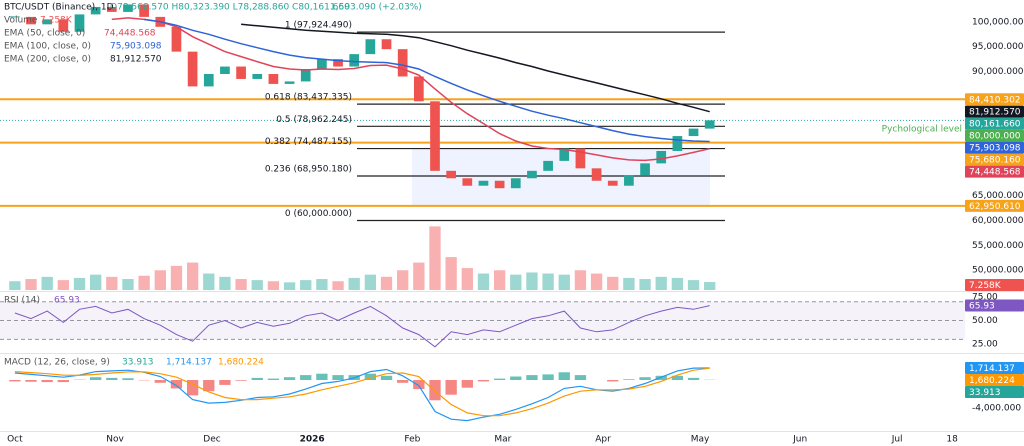 The height and width of the screenshot is (446, 1024). What do you see at coordinates (47, 60) in the screenshot?
I see `legend-name: EMA (200, close, 0)` at bounding box center [47, 60].